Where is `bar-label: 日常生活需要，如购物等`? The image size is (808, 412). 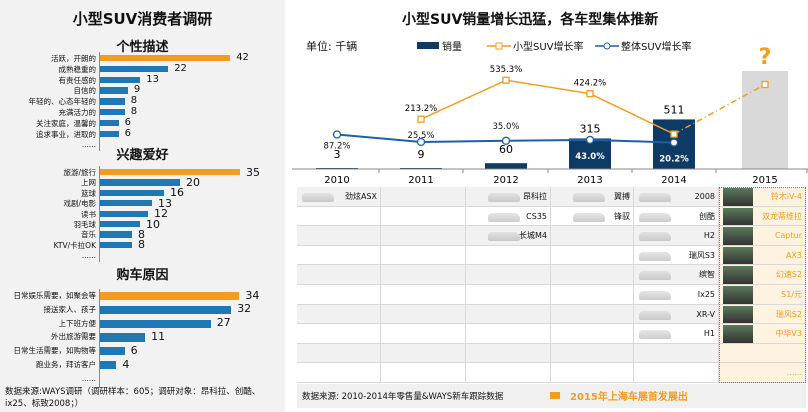 bar-label: 日常生活需要，如购物等 is located at coordinates (55, 351).